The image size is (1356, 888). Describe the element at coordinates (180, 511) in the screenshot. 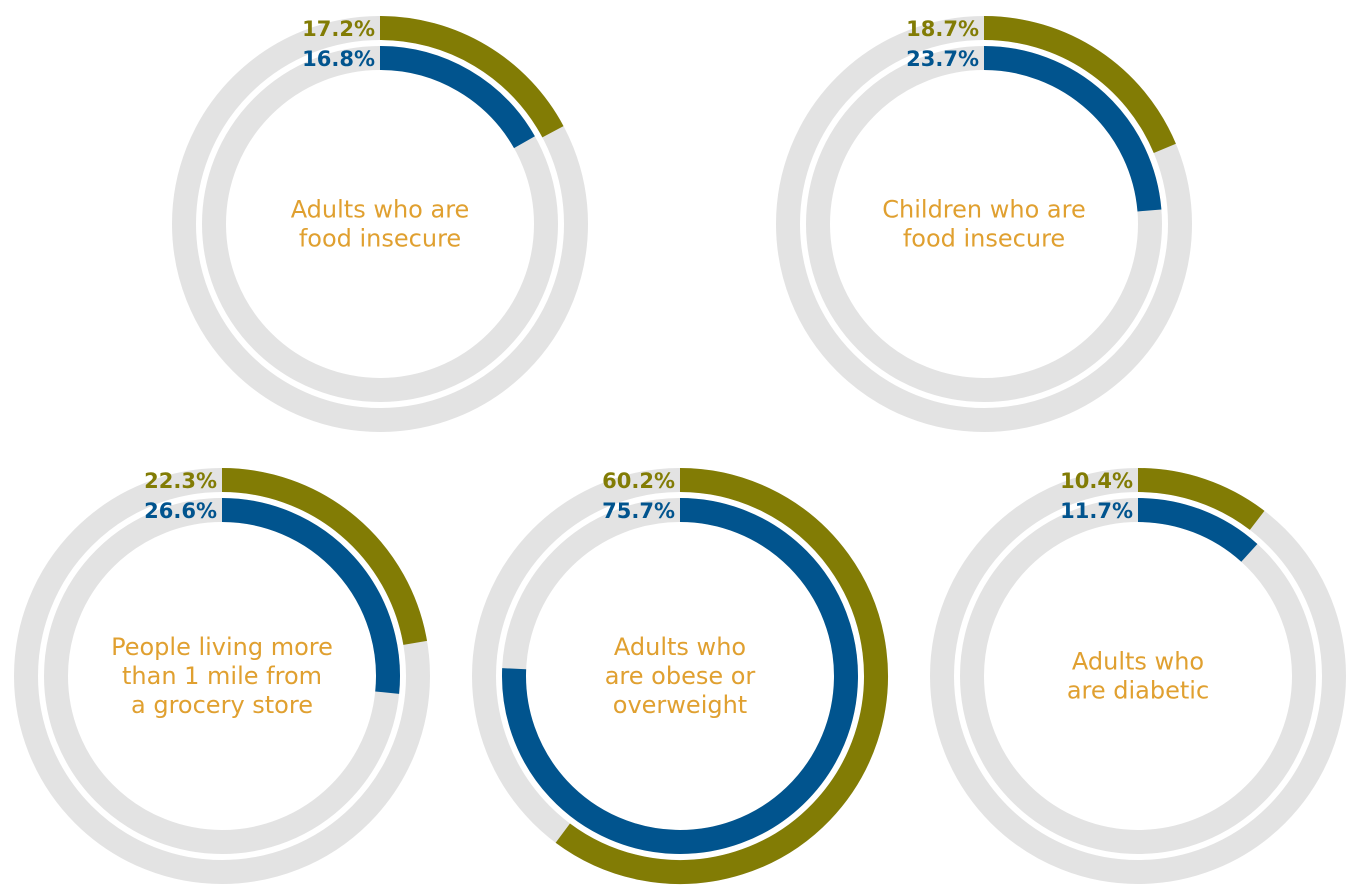

I see `inner-value-label: 26.6%` at that location.